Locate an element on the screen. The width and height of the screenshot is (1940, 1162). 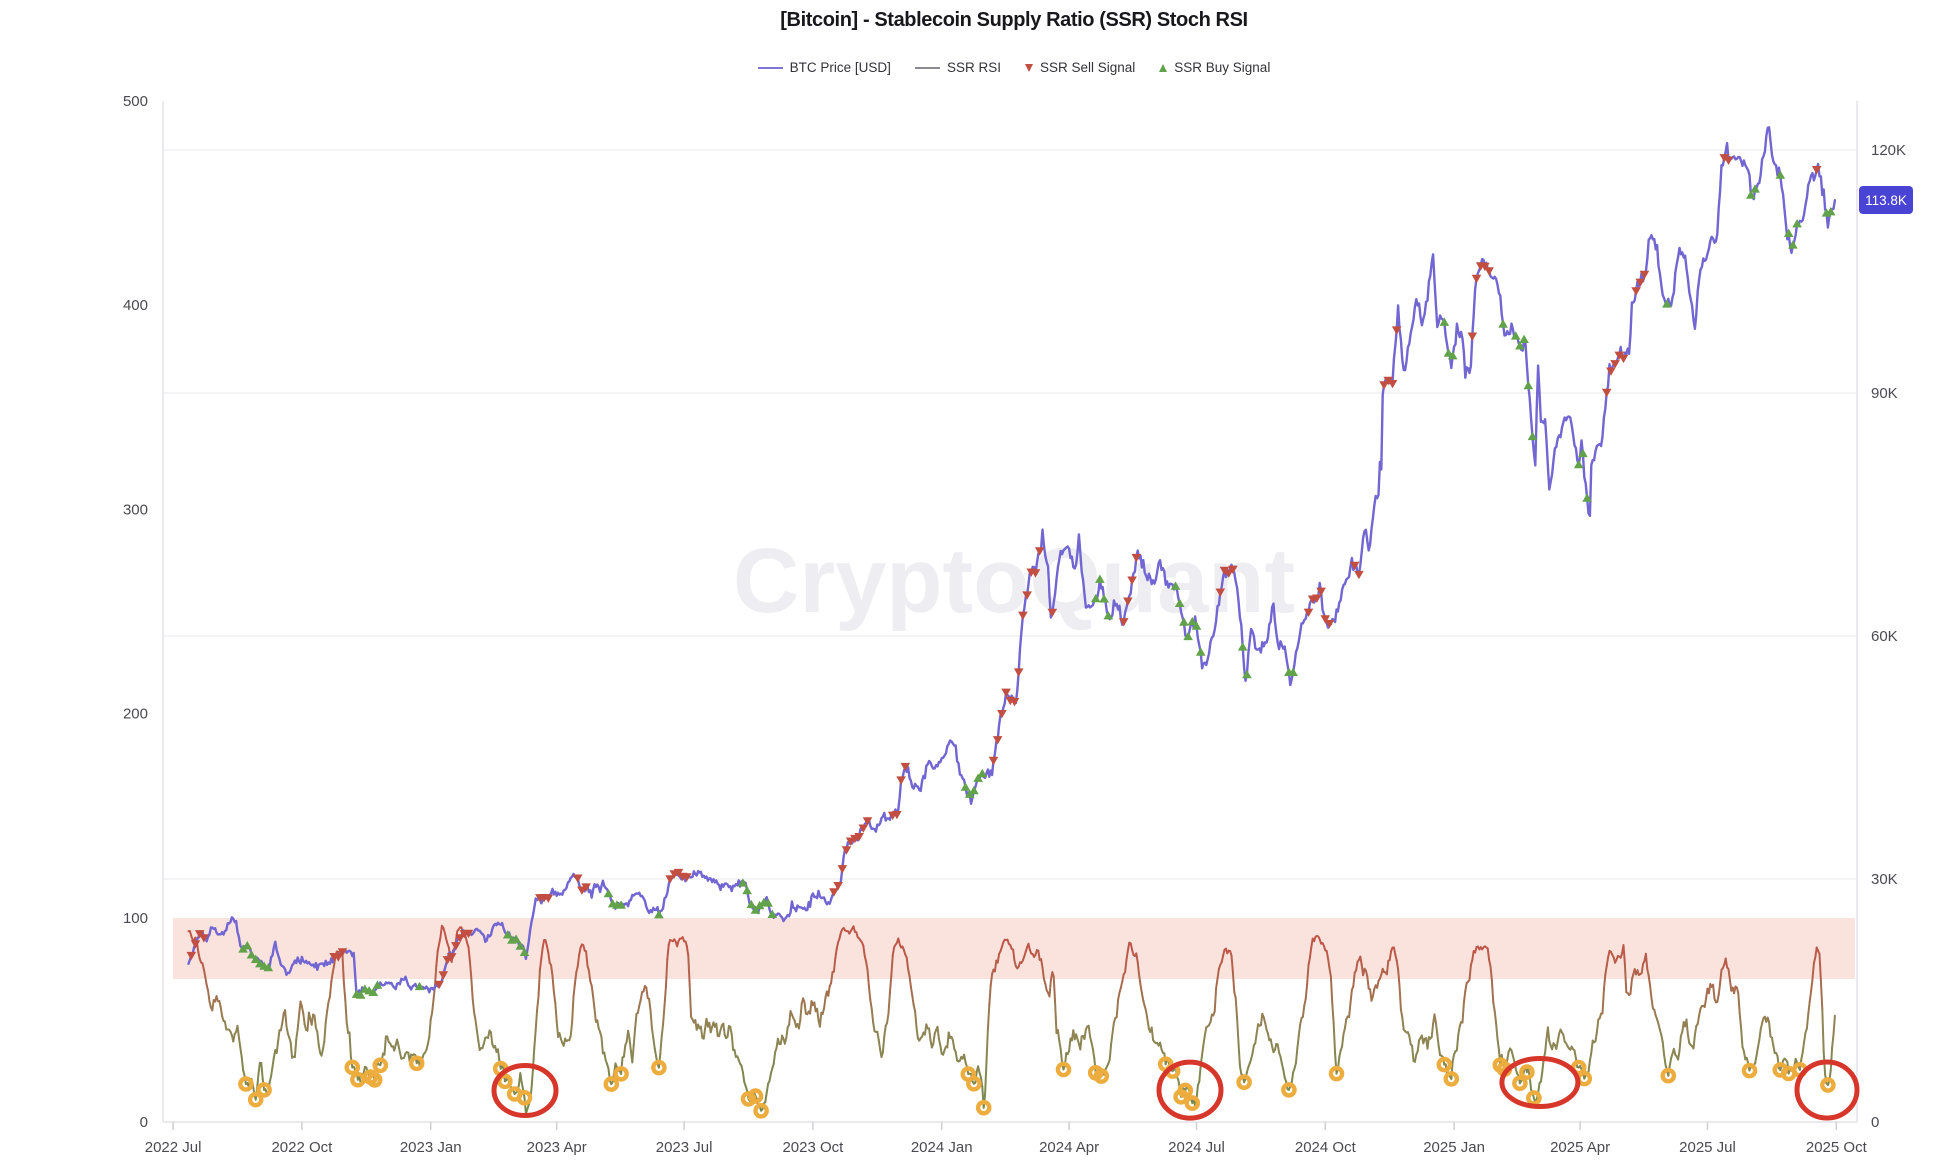
svg-text: 300 is located at coordinates (135, 509).